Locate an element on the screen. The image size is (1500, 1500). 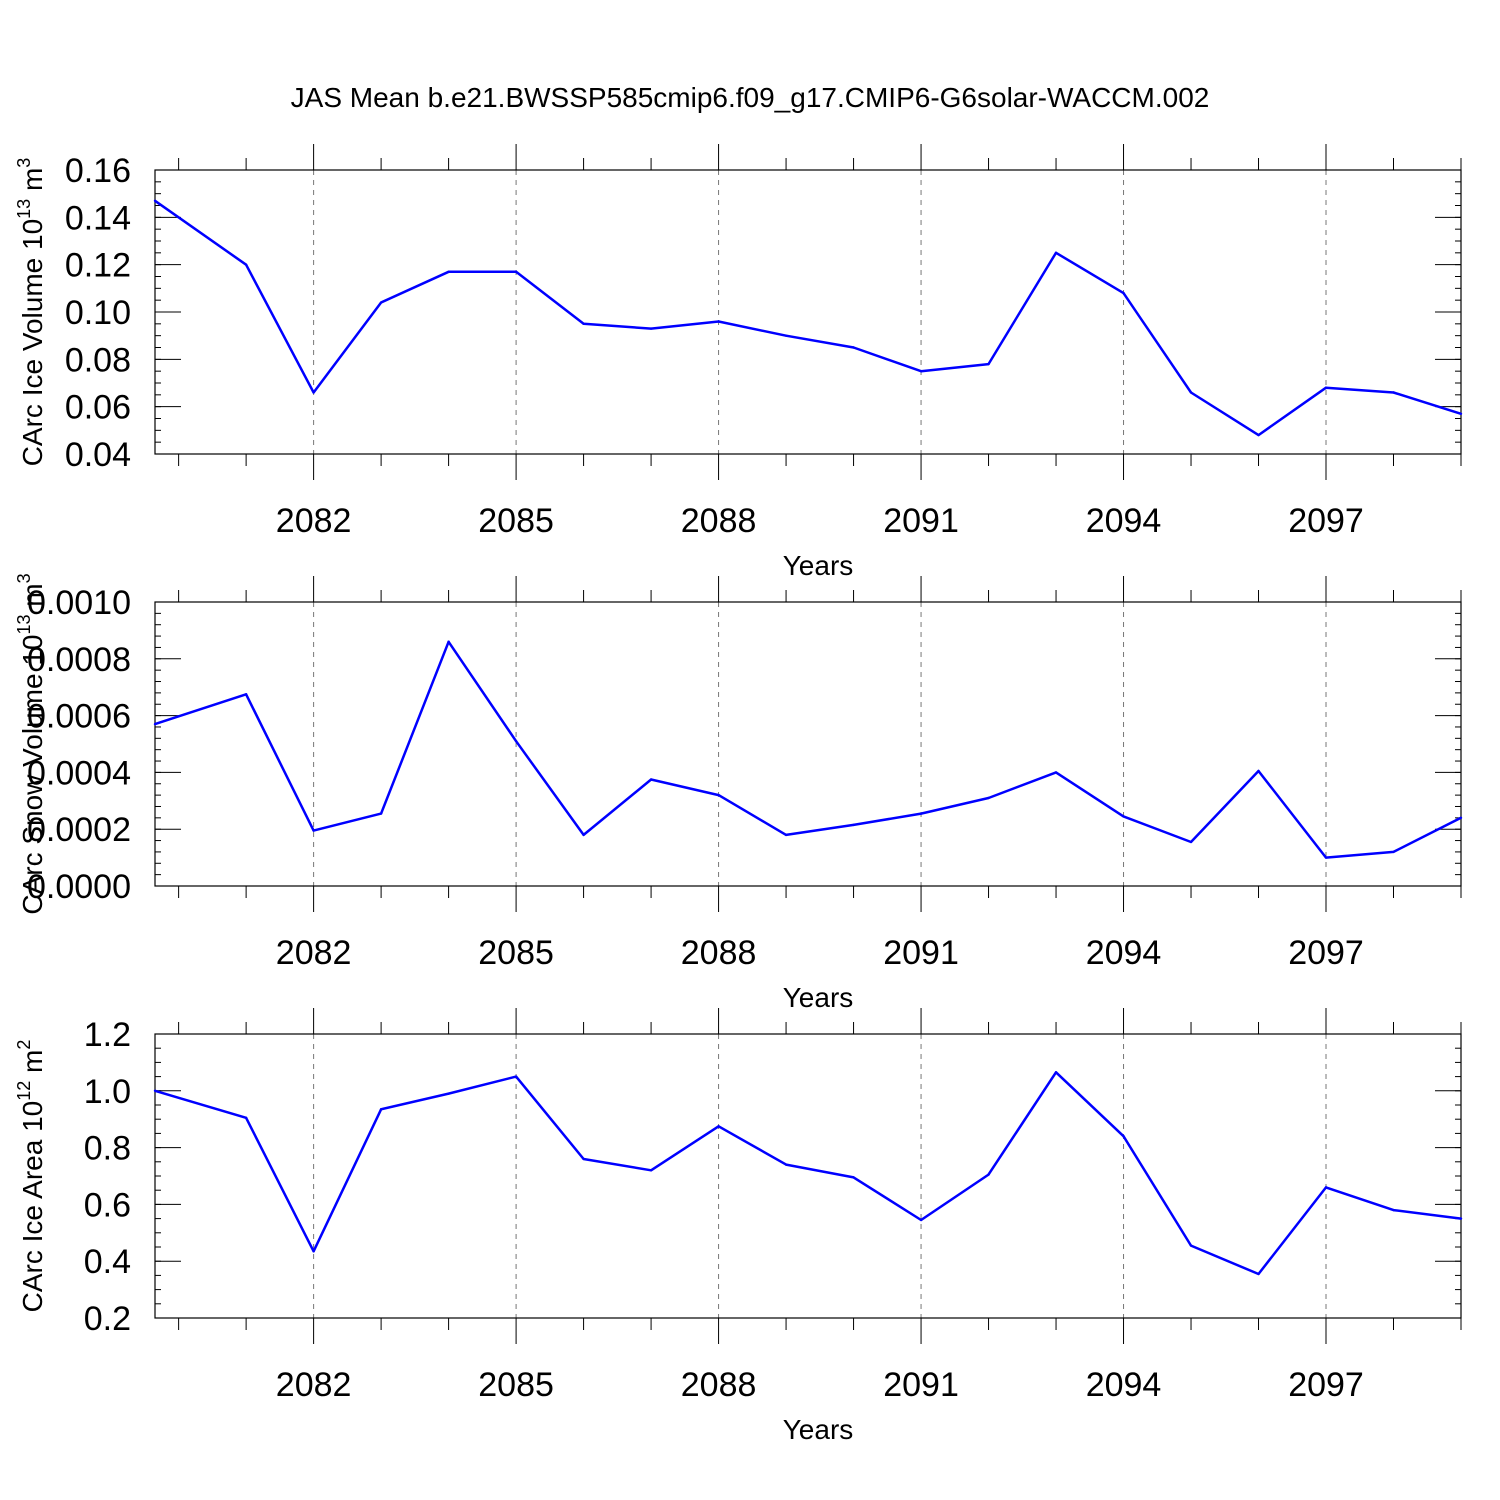
y-axis-label-unit-exponent: 3 is located at coordinates (24, 163).